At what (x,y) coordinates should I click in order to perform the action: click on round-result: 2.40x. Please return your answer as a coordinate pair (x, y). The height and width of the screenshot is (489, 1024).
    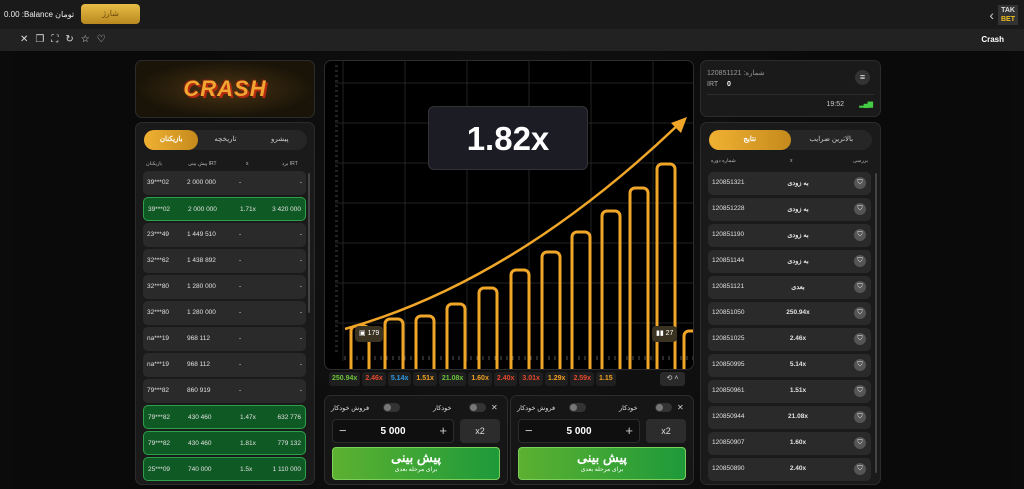
    Looking at the image, I should click on (798, 468).